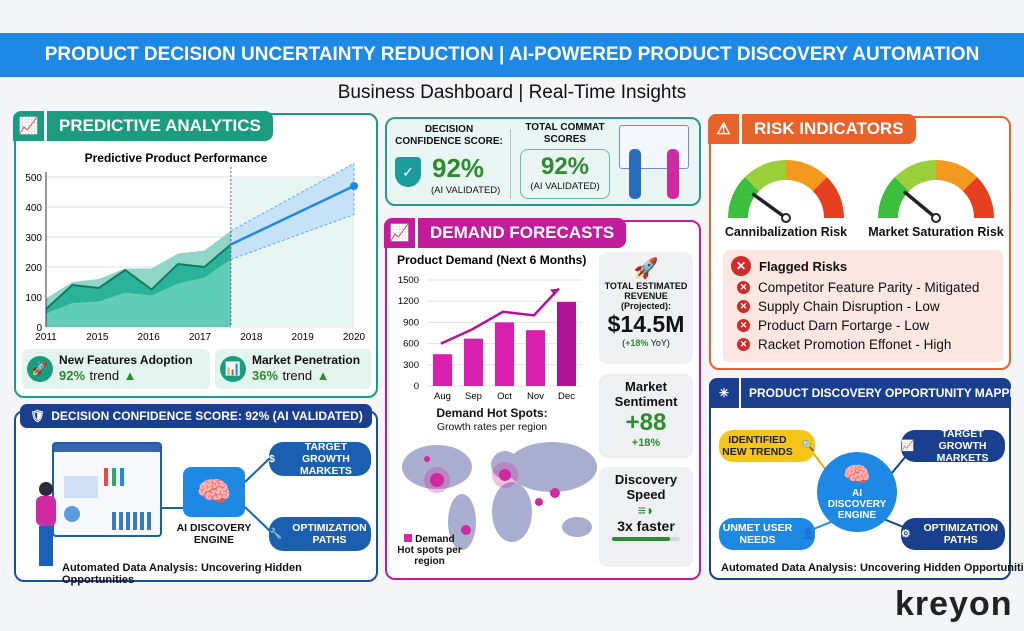 This screenshot has height=631, width=1024. What do you see at coordinates (646, 324) in the screenshot?
I see `revenue-value: $14.5M` at bounding box center [646, 324].